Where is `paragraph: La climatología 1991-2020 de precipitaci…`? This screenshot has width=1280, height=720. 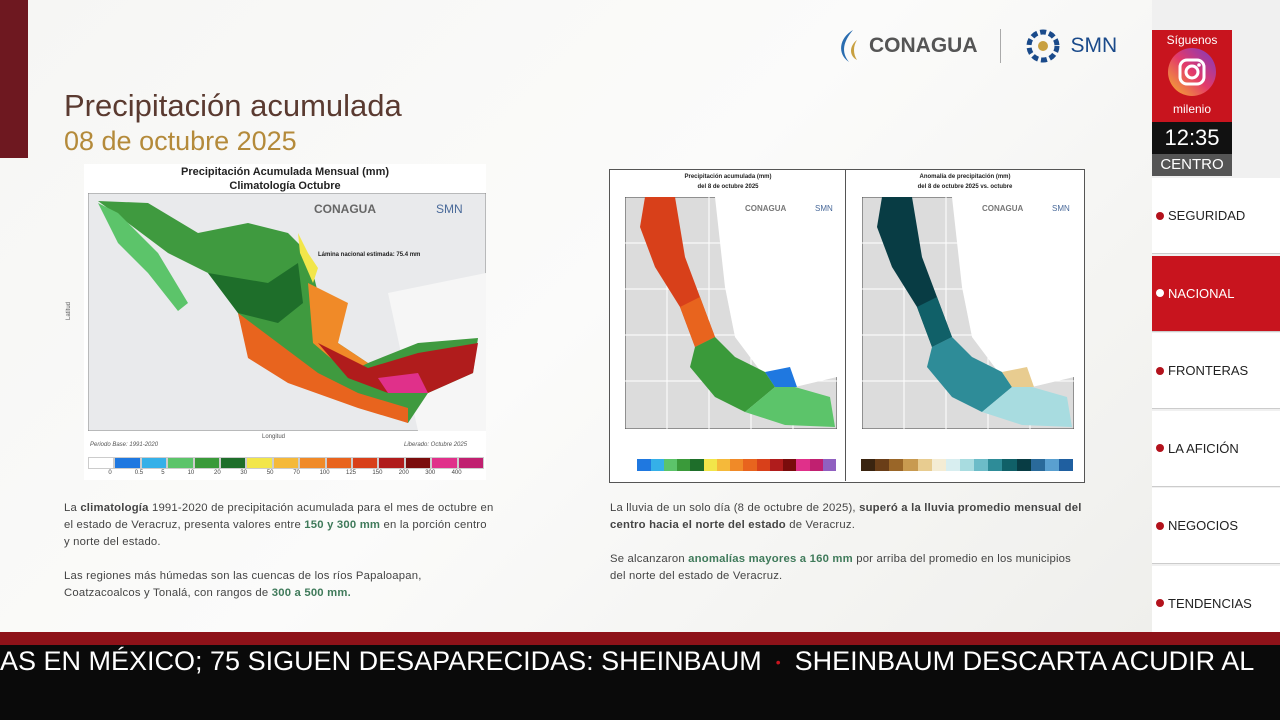
paragraph: La climatología 1991-2020 de precipitaci… is located at coordinates (279, 525).